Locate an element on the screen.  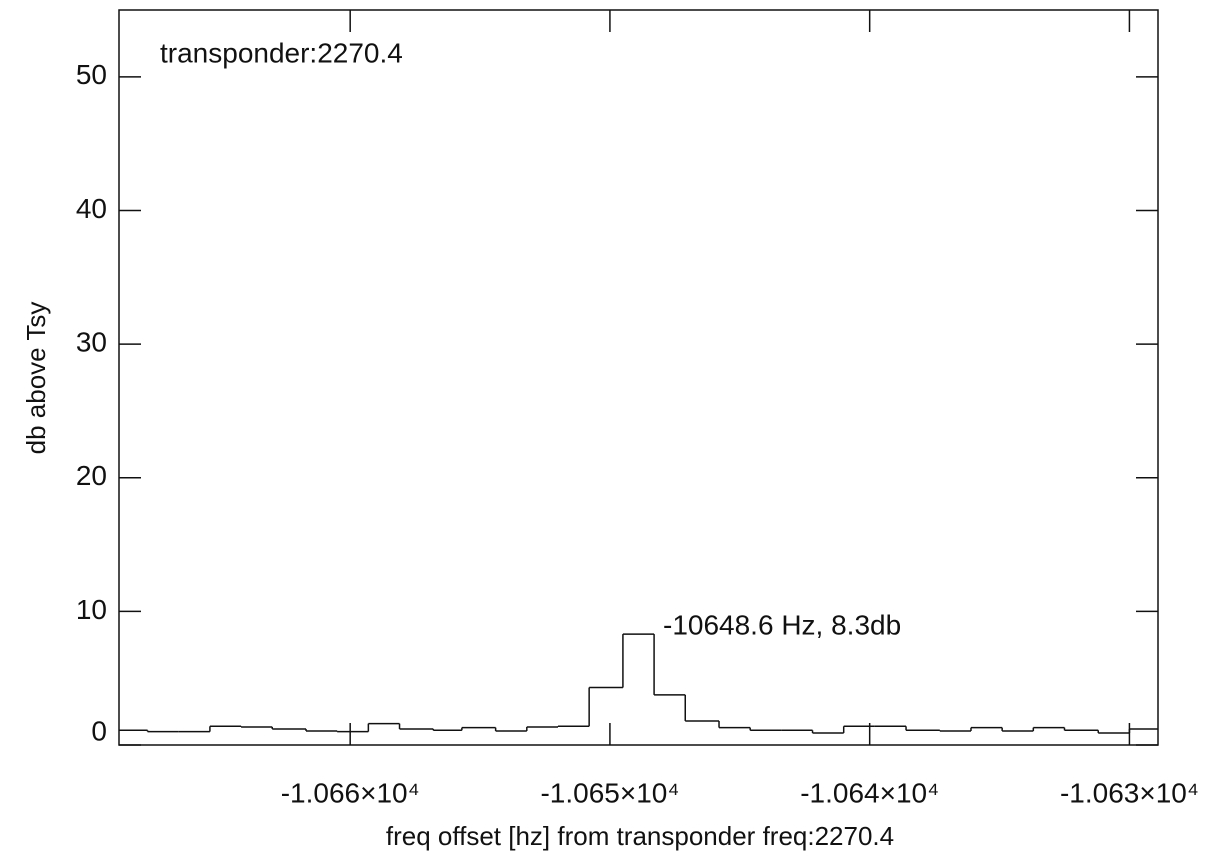
x-tick-label: -1.064×10⁴ is located at coordinates (869, 792).